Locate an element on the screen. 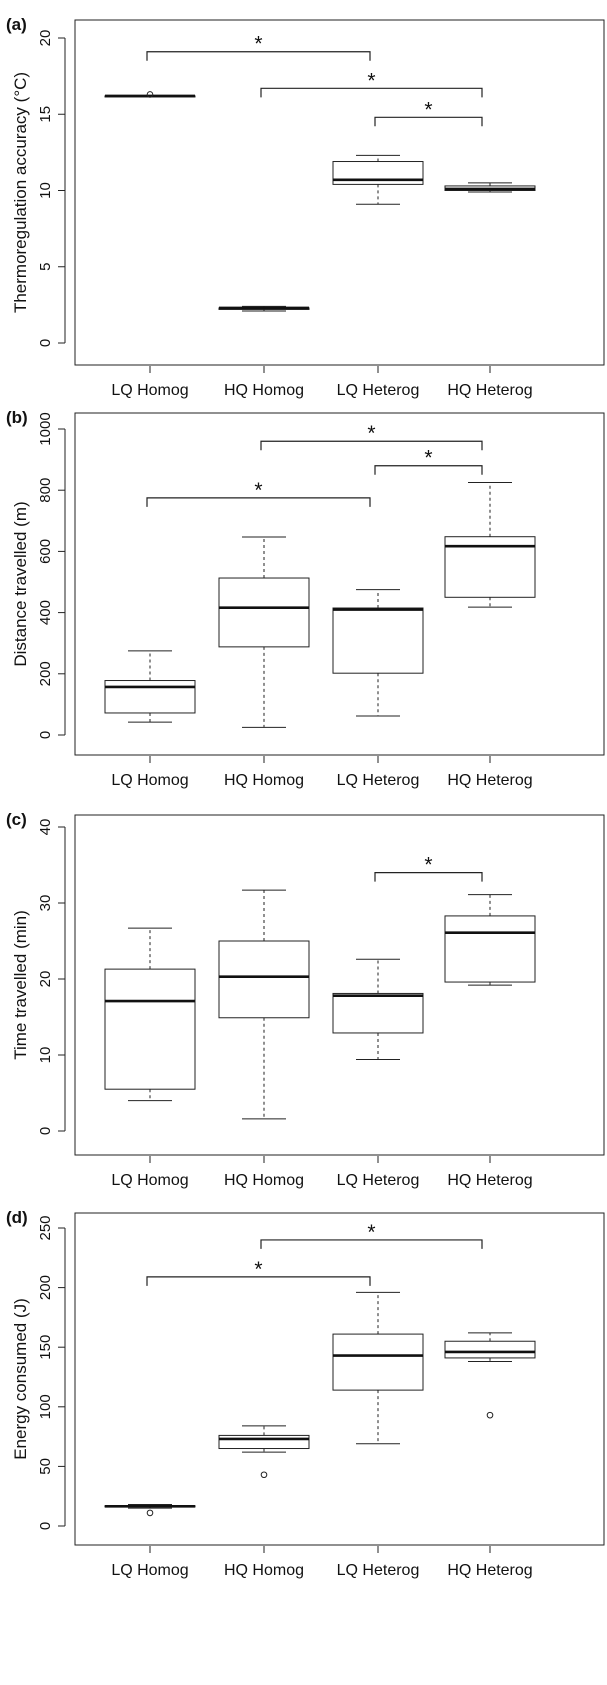 This screenshot has height=1685, width=607. y-tick-label: 15 is located at coordinates (45, 114).